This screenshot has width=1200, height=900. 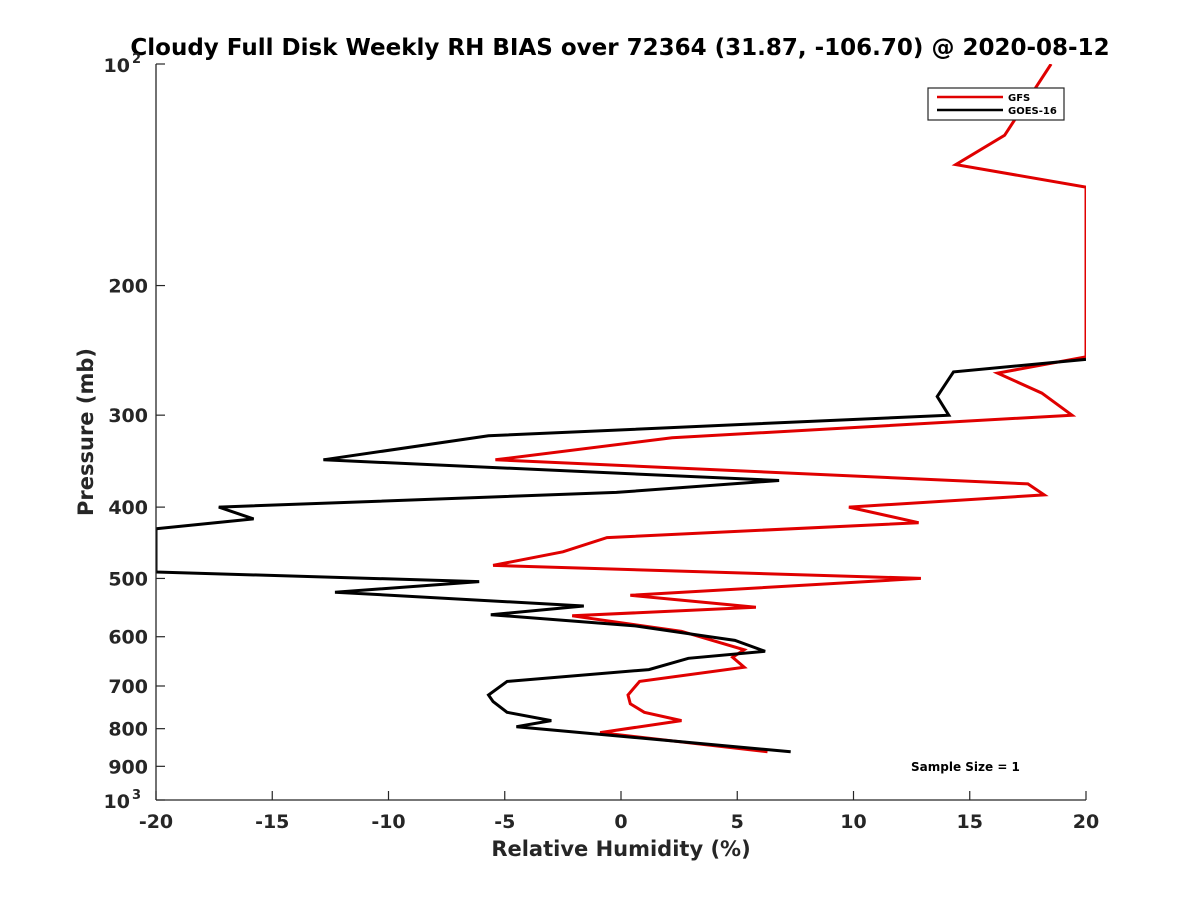 I want to click on x-tick-label: 20, so click(x=1086, y=822).